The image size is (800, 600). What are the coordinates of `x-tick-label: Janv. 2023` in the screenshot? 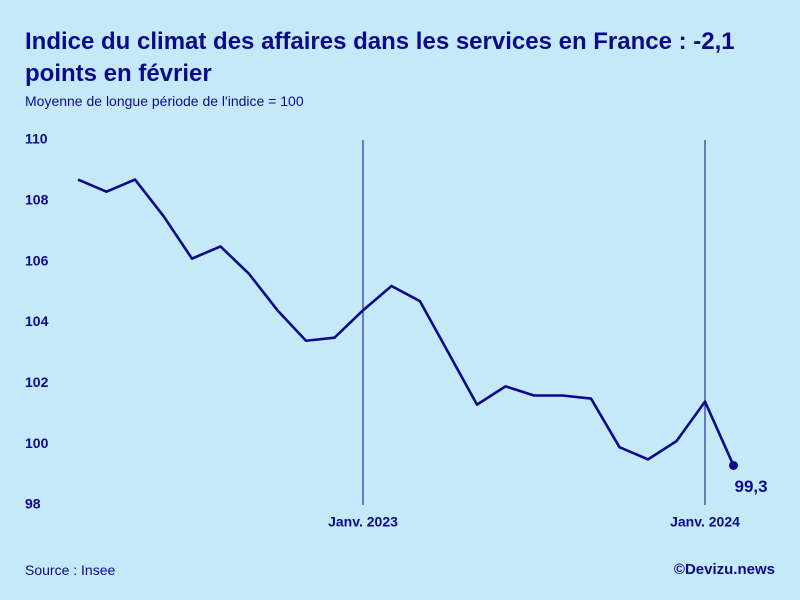 It's located at (363, 522).